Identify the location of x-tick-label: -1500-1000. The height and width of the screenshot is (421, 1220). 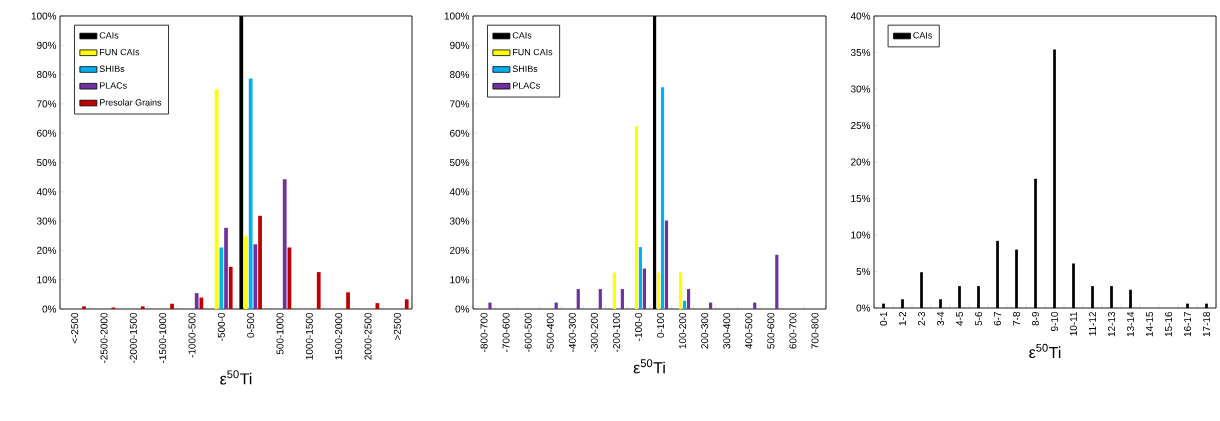
(163, 338).